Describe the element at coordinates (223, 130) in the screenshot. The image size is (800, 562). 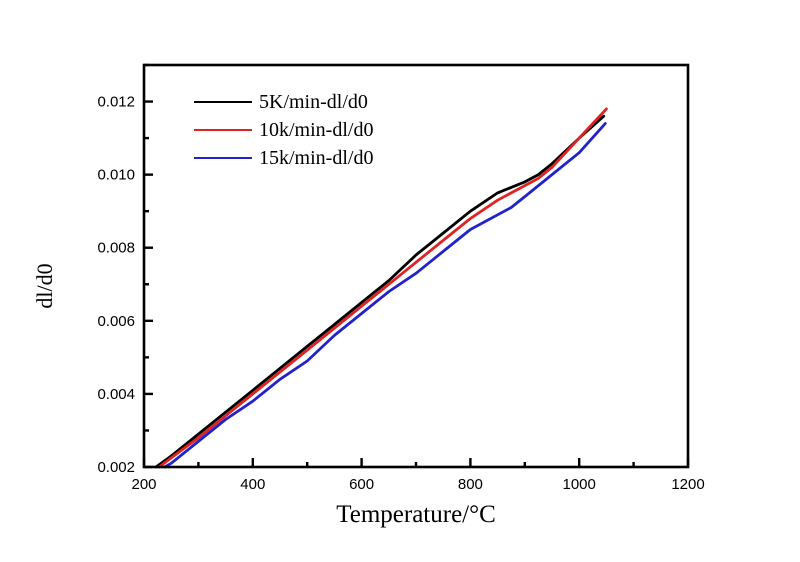
I see `legend-line-sample-red` at that location.